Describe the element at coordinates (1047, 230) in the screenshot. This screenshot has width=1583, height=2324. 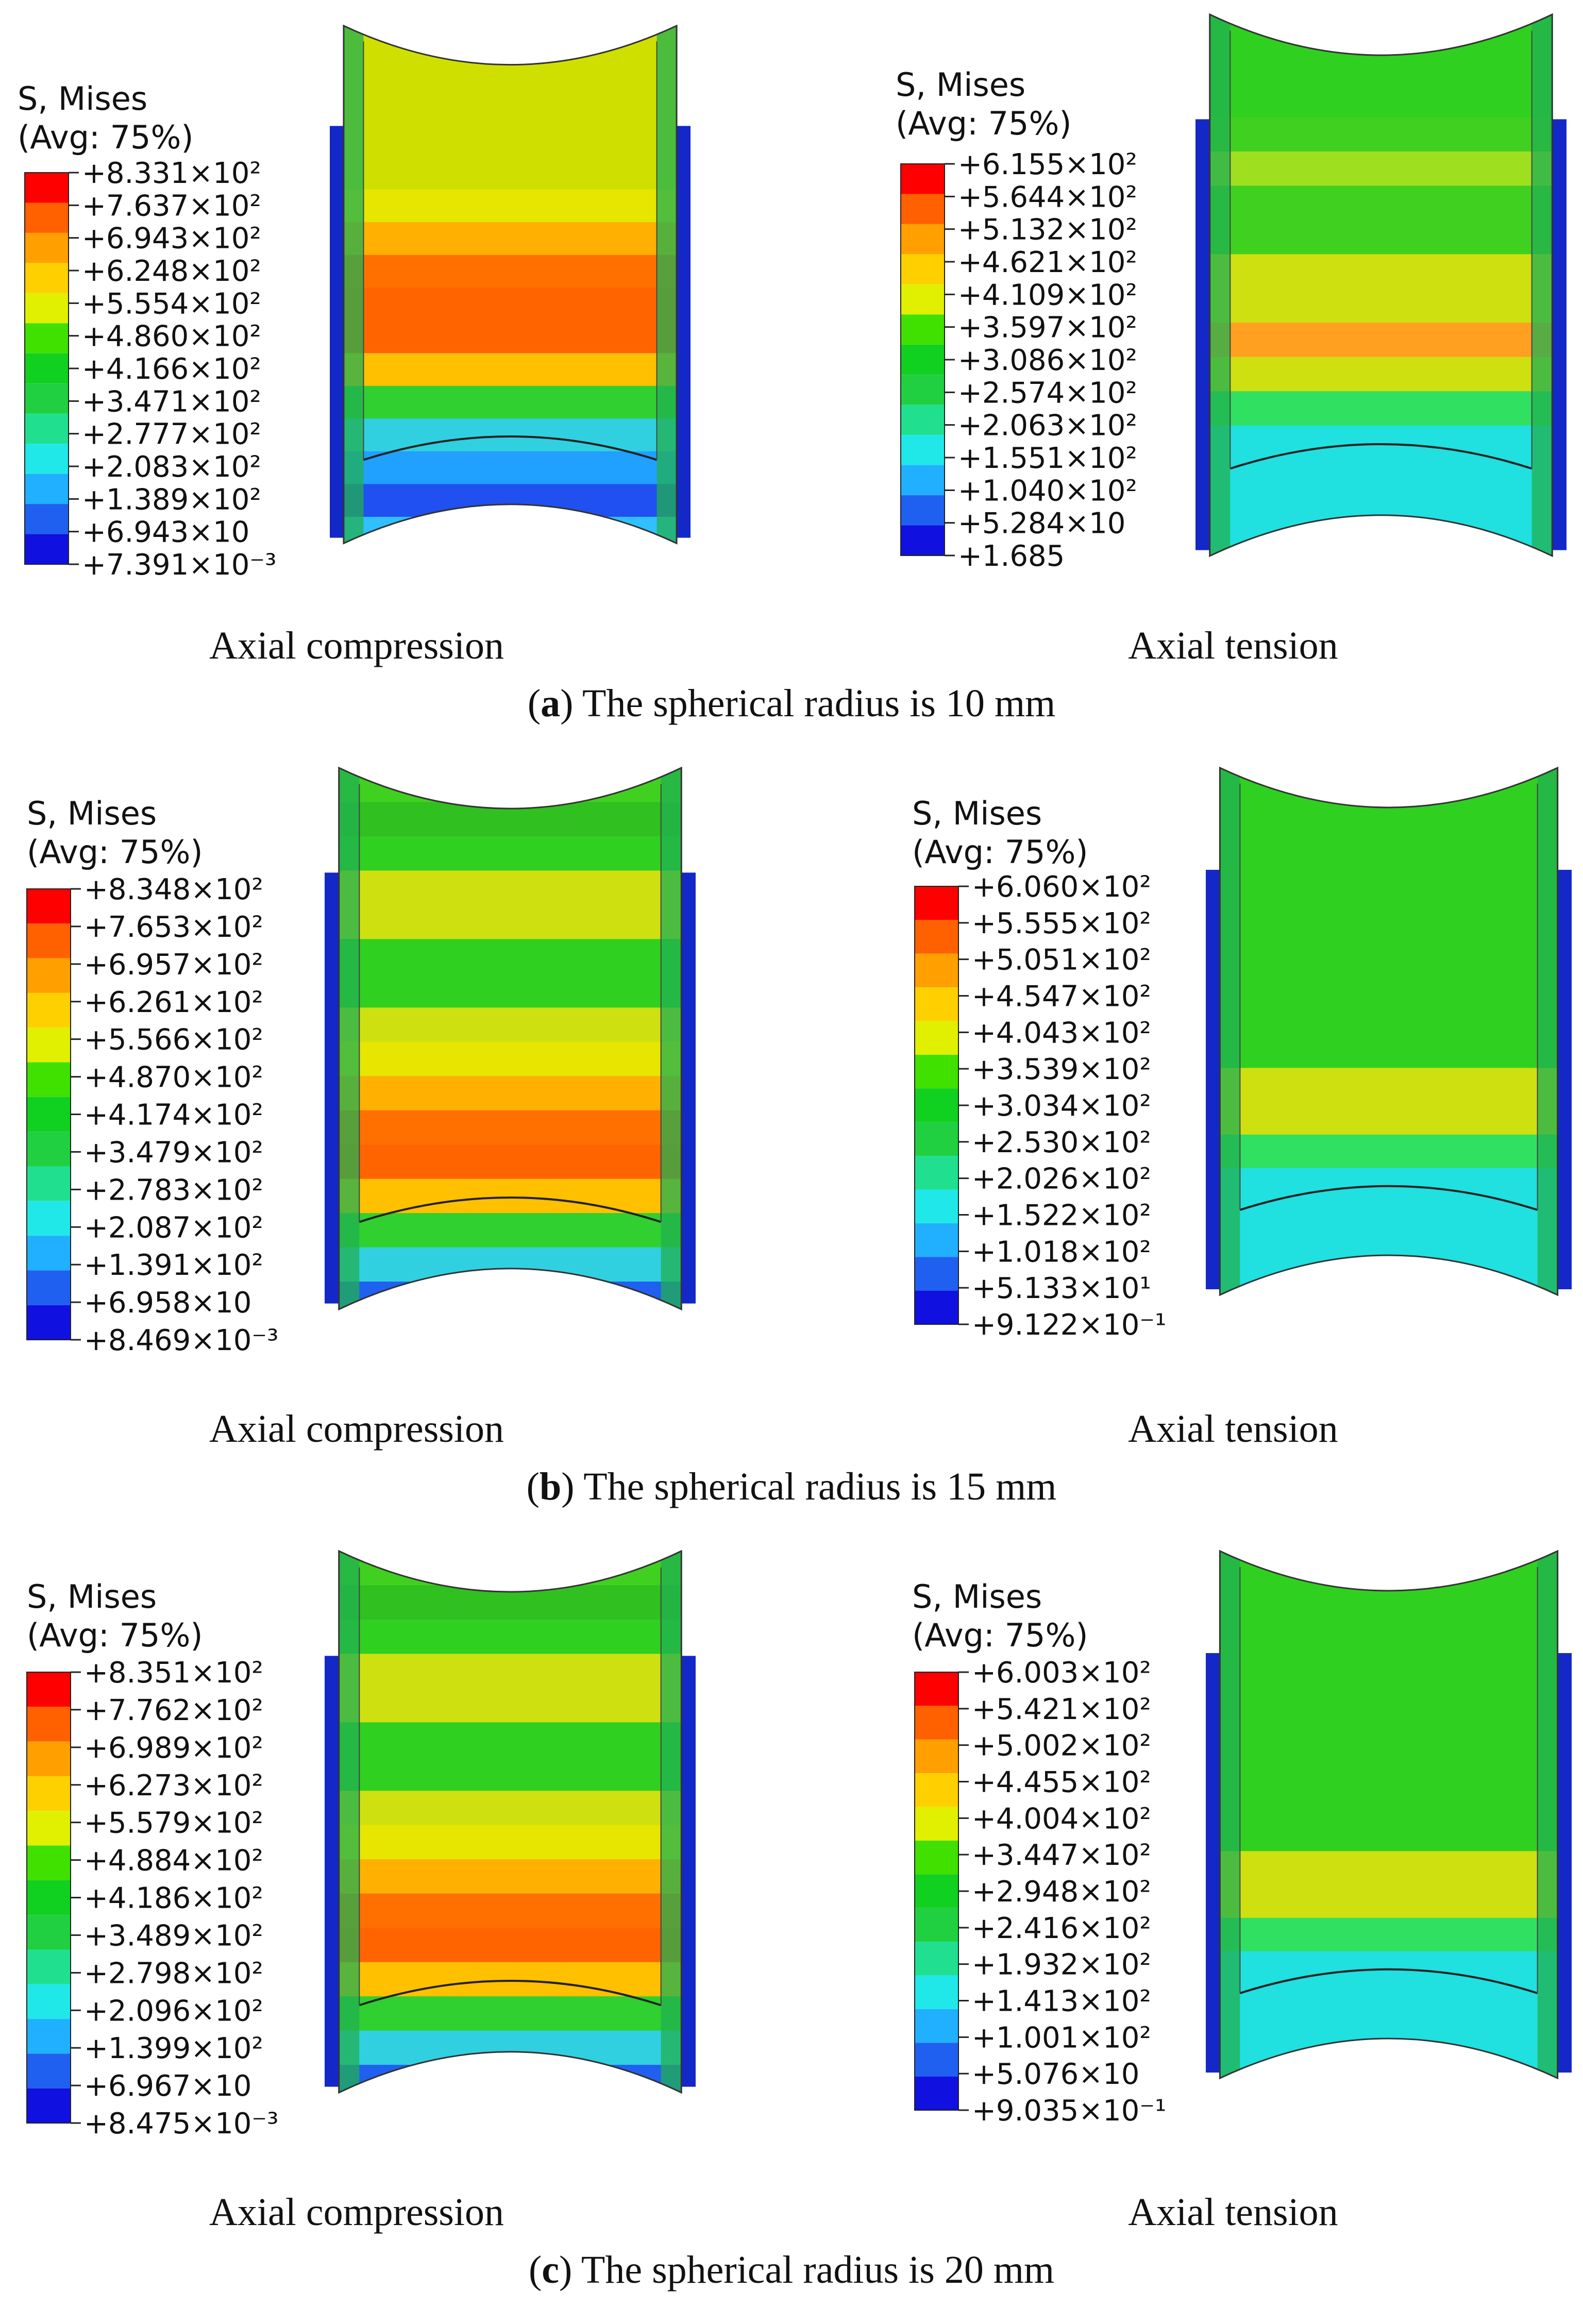
I see `legend-value: +5.132×10²` at that location.